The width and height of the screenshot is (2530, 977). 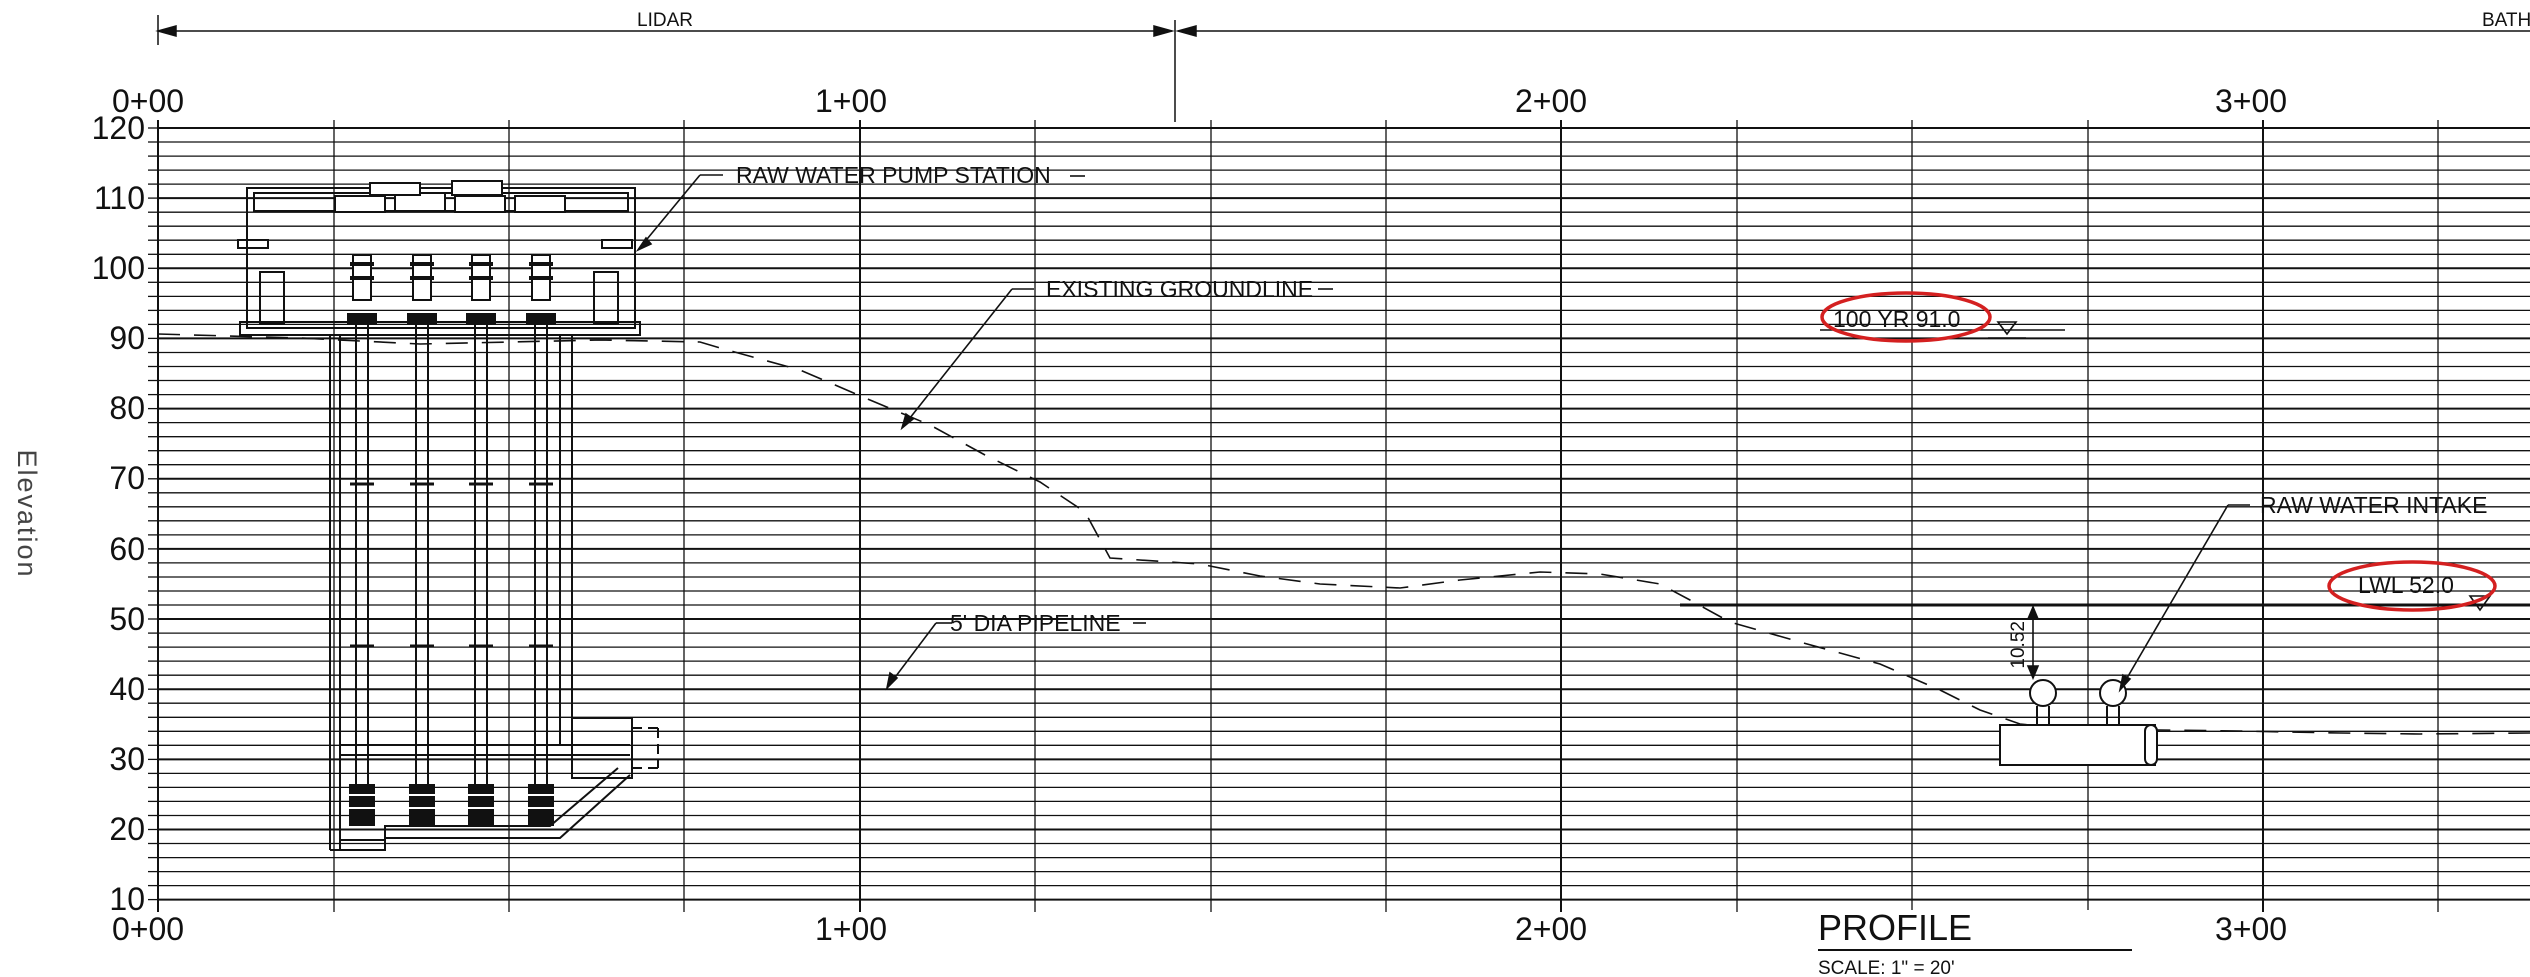 I want to click on callout-intake: RAW WATER INTAKE, so click(x=2373, y=505).